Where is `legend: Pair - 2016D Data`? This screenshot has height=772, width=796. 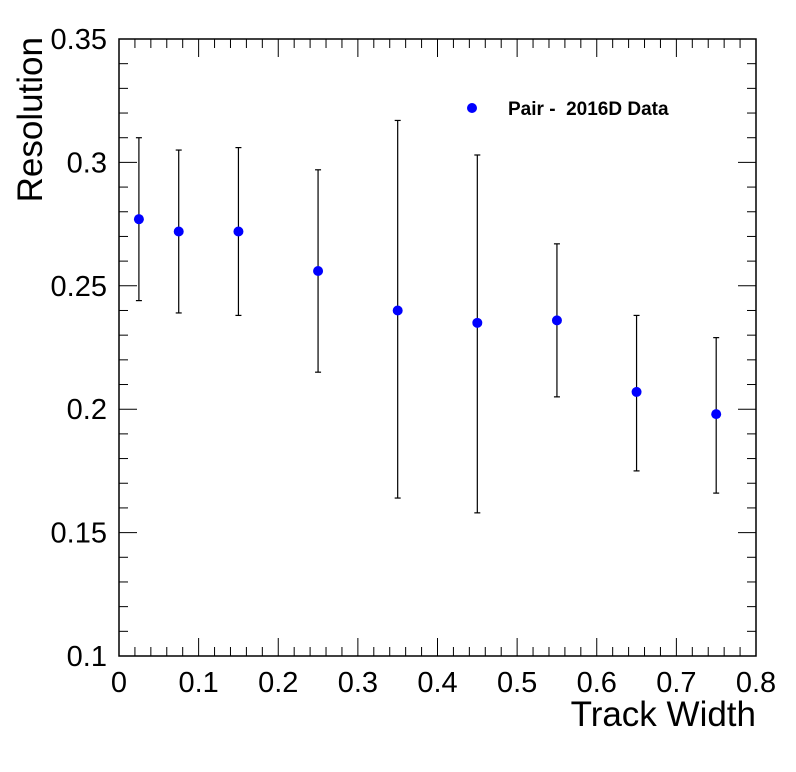 legend: Pair - 2016D Data is located at coordinates (568, 109).